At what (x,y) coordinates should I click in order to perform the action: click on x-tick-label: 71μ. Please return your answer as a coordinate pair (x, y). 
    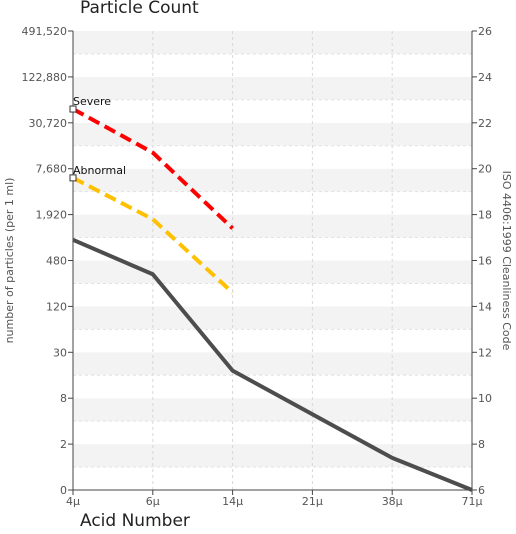
    Looking at the image, I should click on (472, 501).